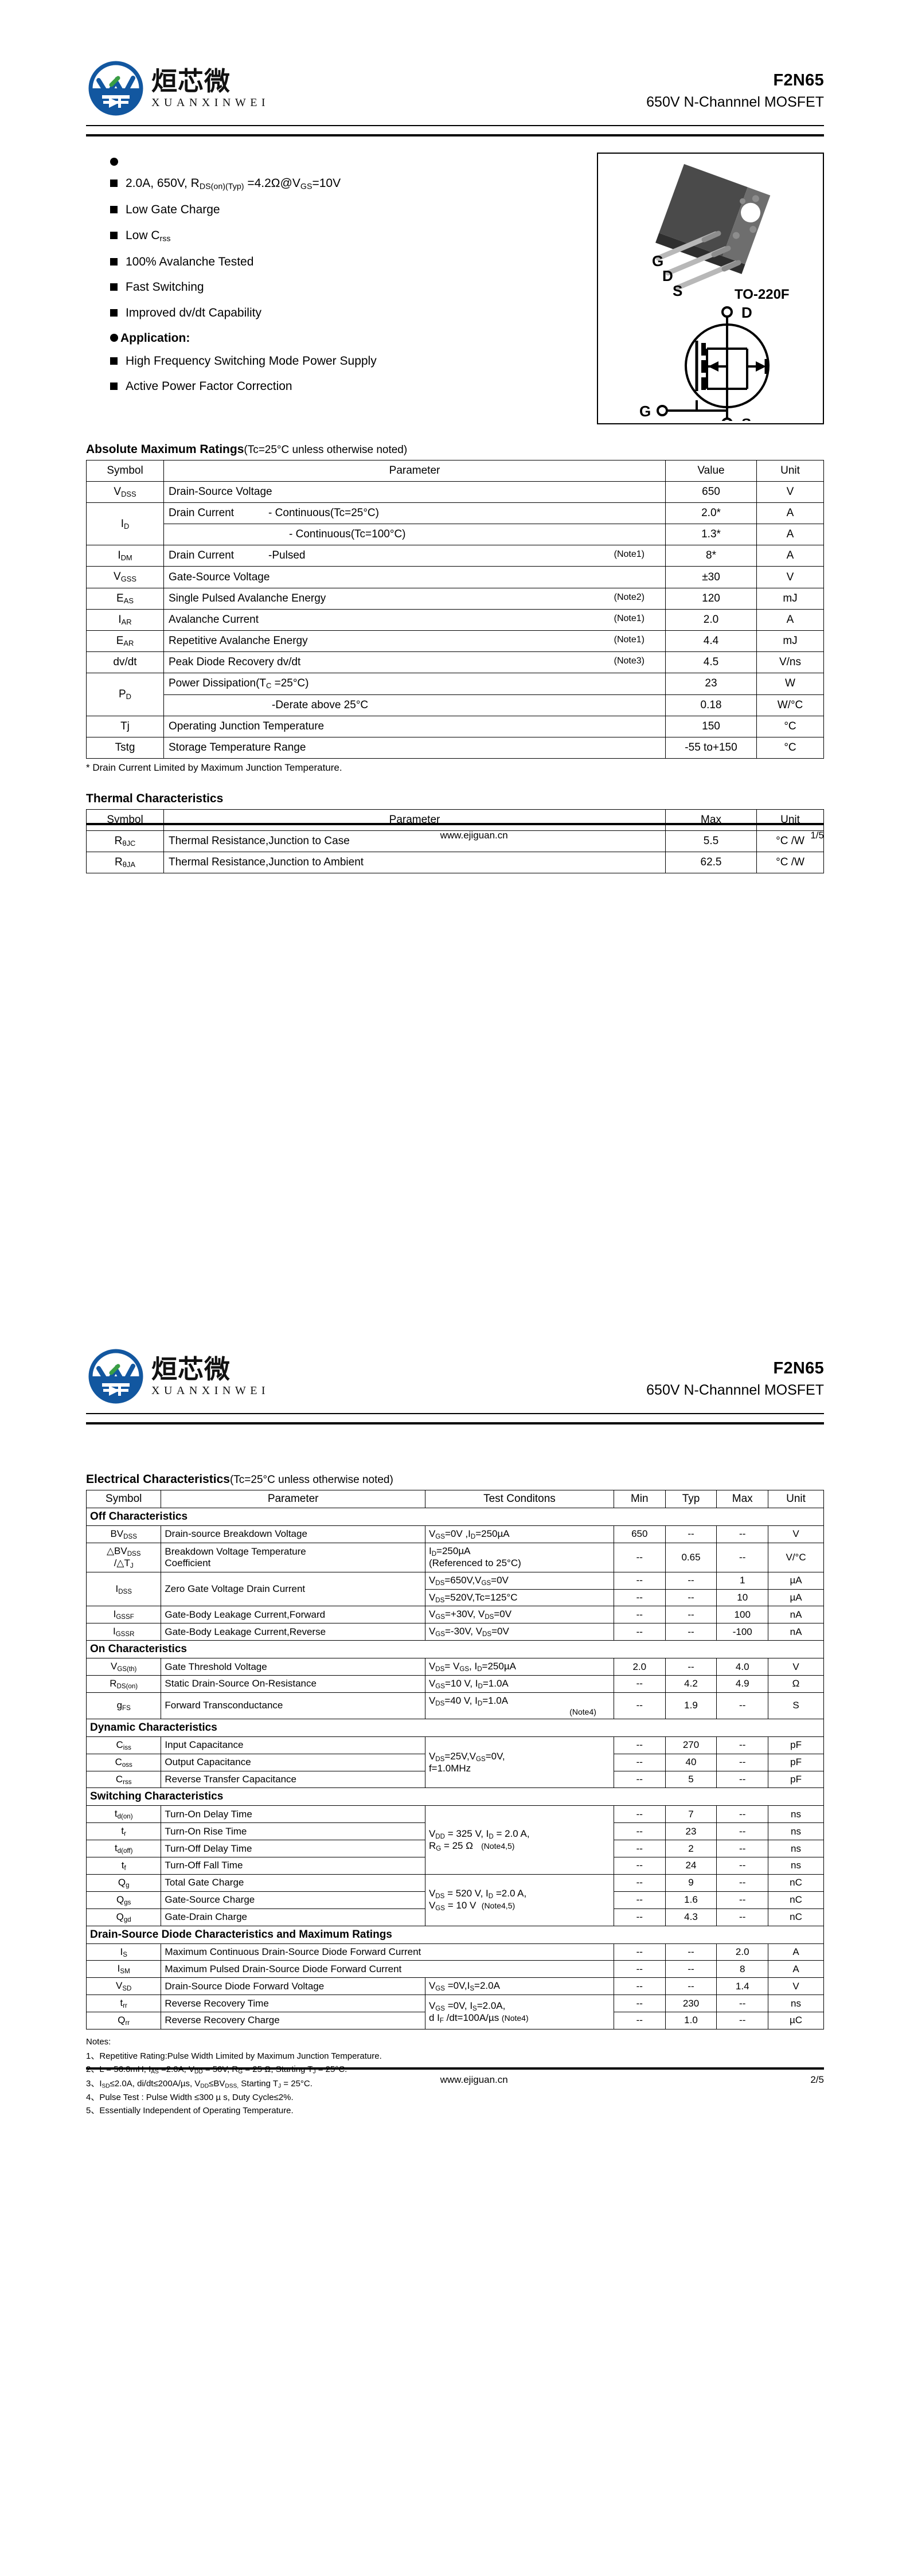 The width and height of the screenshot is (910, 2576). Describe the element at coordinates (691, 1745) in the screenshot. I see `cell-typ: 270` at that location.